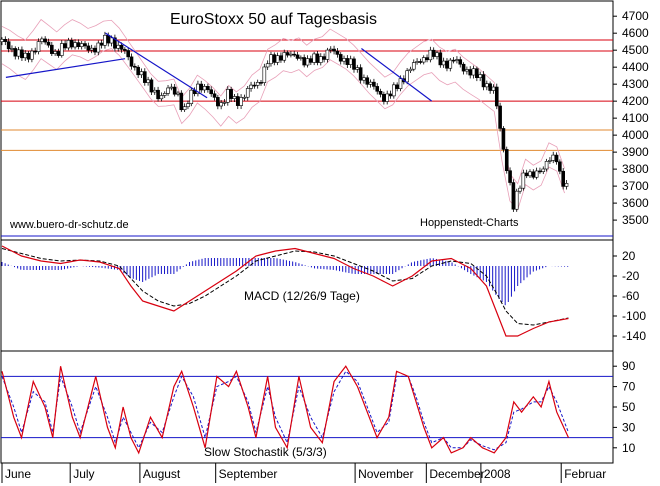 The height and width of the screenshot is (486, 660). Describe the element at coordinates (629, 448) in the screenshot. I see `y-tick-label: 10` at that location.